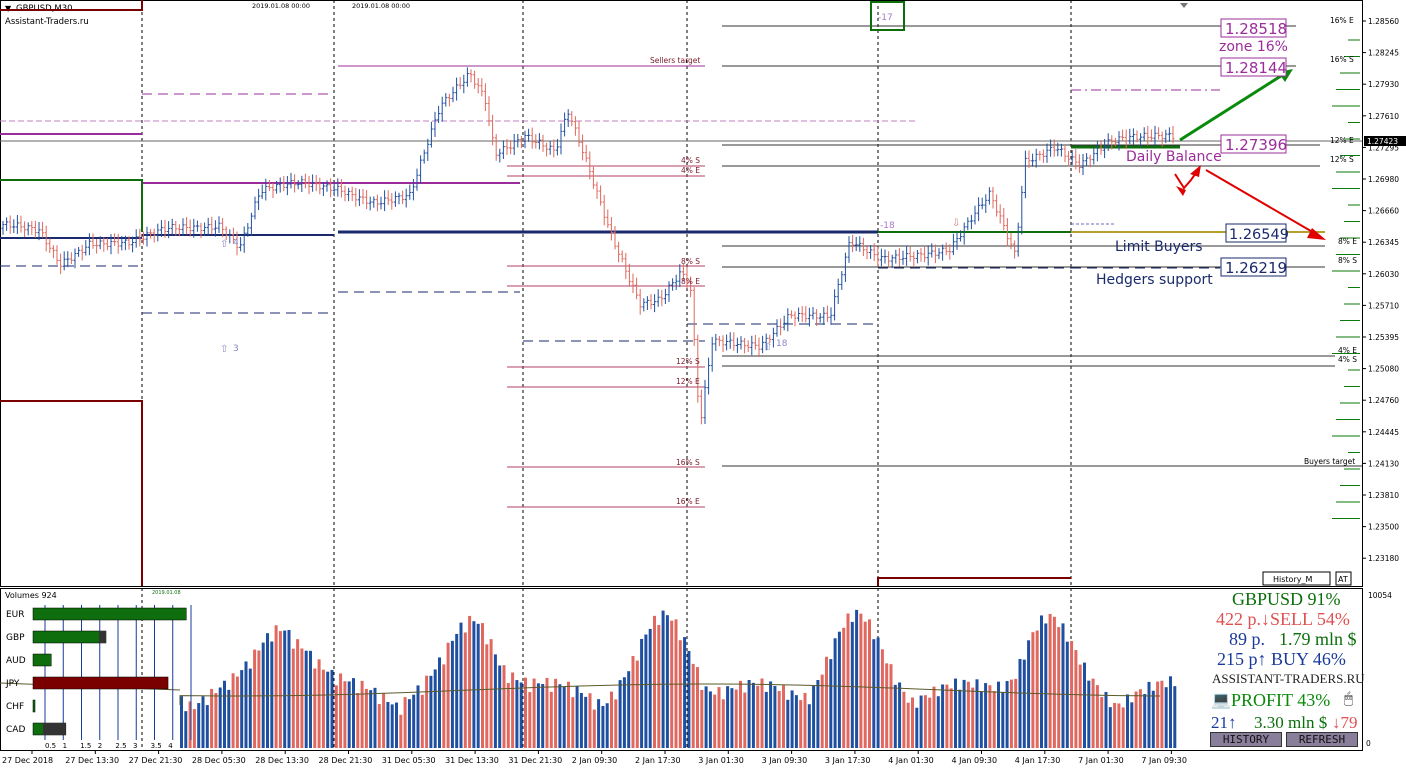 The width and height of the screenshot is (1406, 774). I want to click on at-button, so click(1343, 578).